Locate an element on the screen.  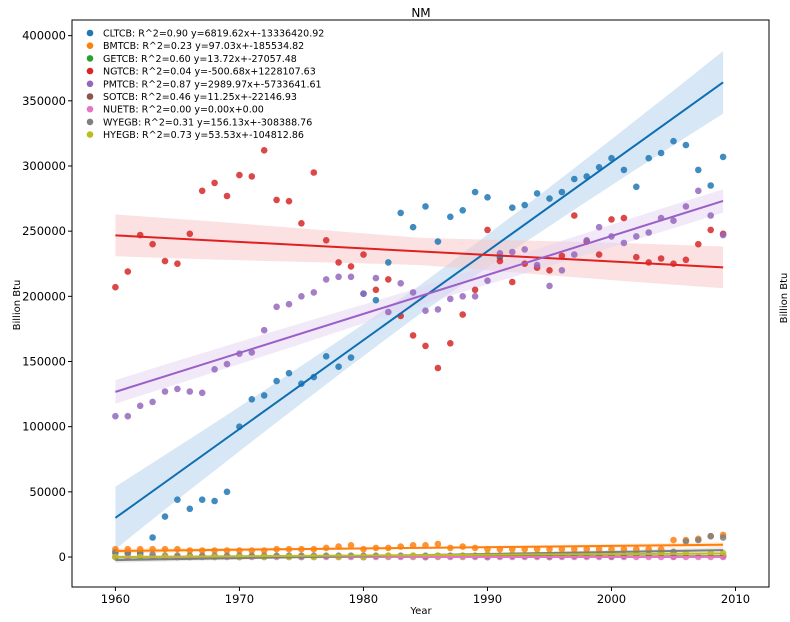
legend-label-bmtcb: BMTCB: R^2=0.23 y=97.03x+-185534.82 is located at coordinates (203, 46).